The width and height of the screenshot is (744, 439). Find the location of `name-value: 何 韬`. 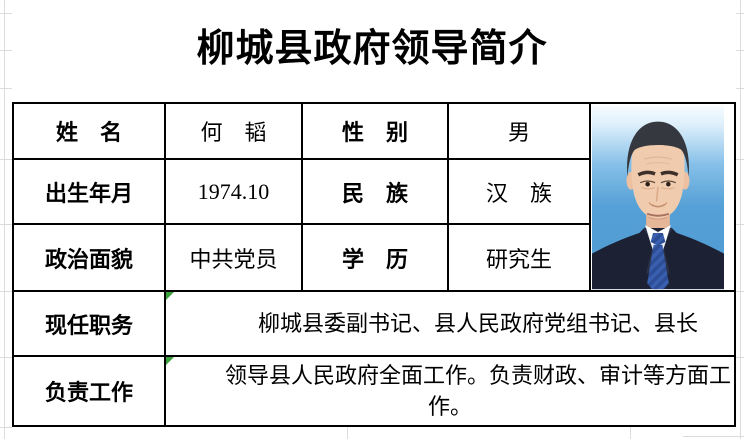

name-value: 何 韬 is located at coordinates (233, 132).